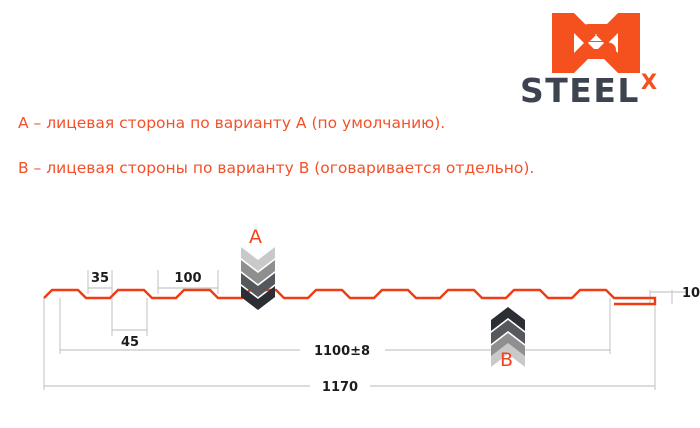  Describe the element at coordinates (255, 237) in the screenshot. I see `marker-a-label: A` at that location.